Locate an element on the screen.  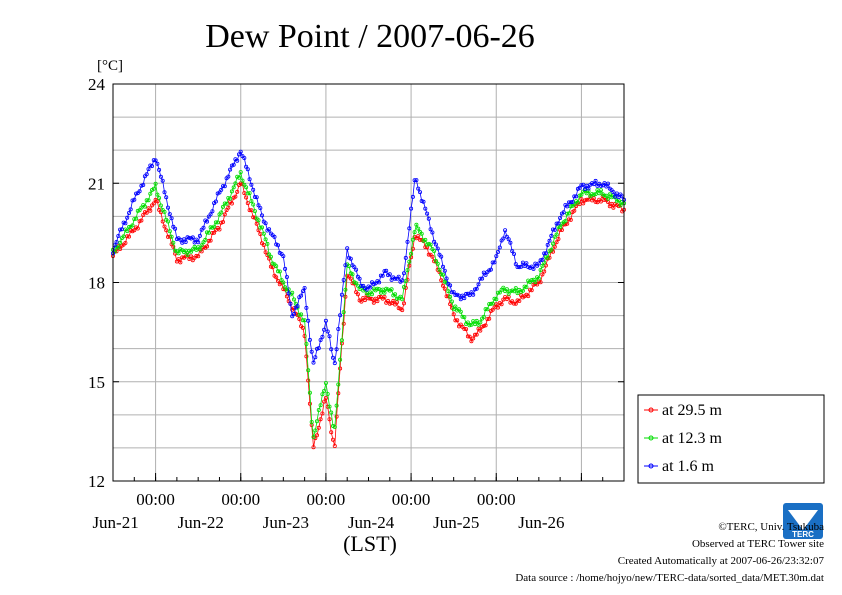
y-tick-label: 21 is located at coordinates (96, 183).